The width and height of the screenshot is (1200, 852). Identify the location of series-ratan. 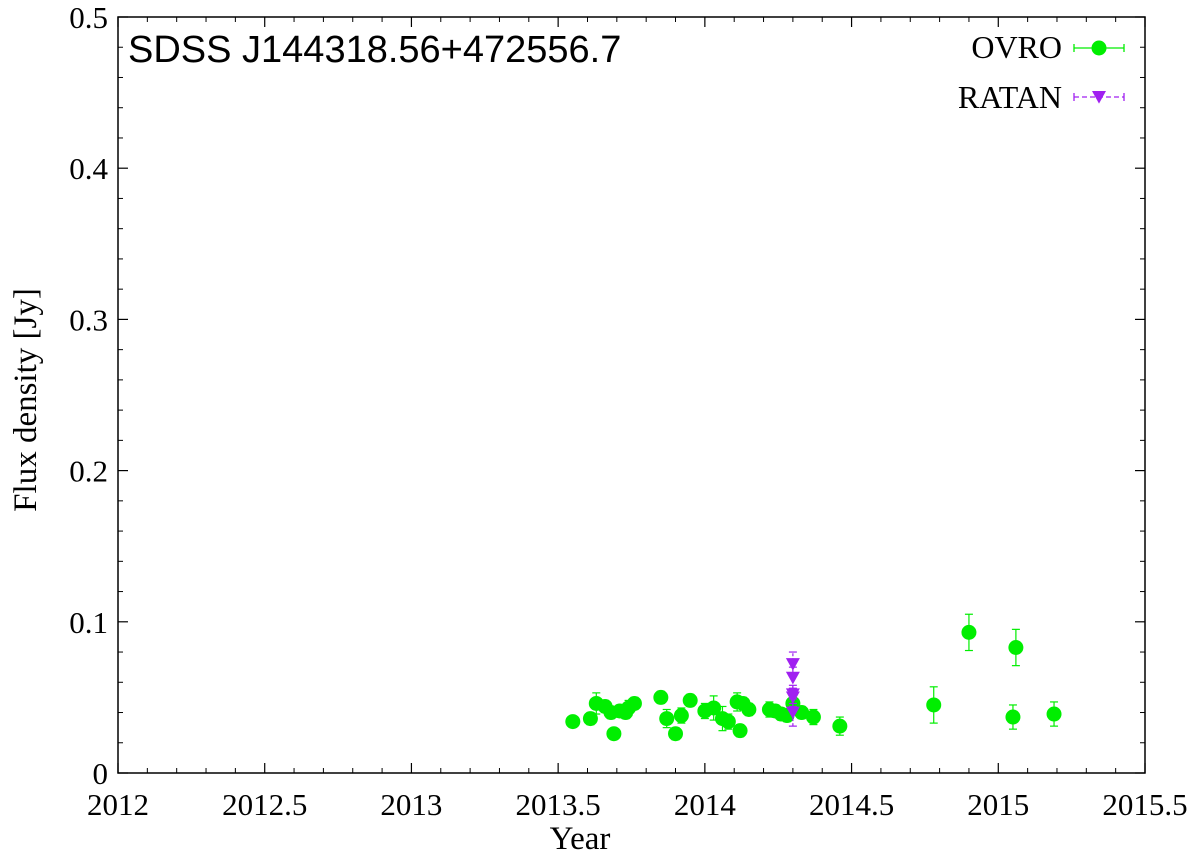
(792, 689).